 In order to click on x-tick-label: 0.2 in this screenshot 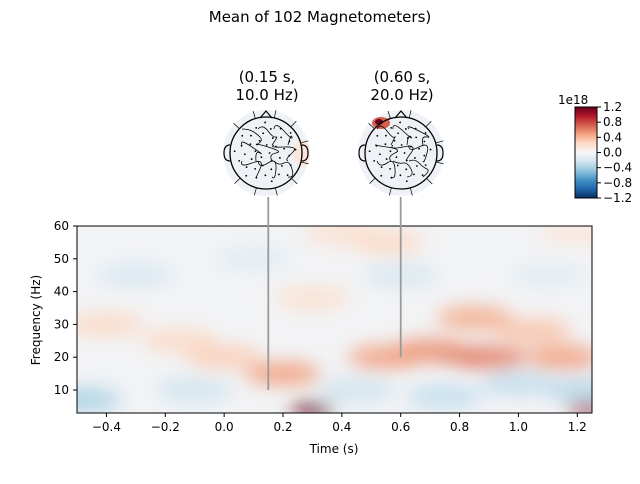, I will do `click(282, 427)`.